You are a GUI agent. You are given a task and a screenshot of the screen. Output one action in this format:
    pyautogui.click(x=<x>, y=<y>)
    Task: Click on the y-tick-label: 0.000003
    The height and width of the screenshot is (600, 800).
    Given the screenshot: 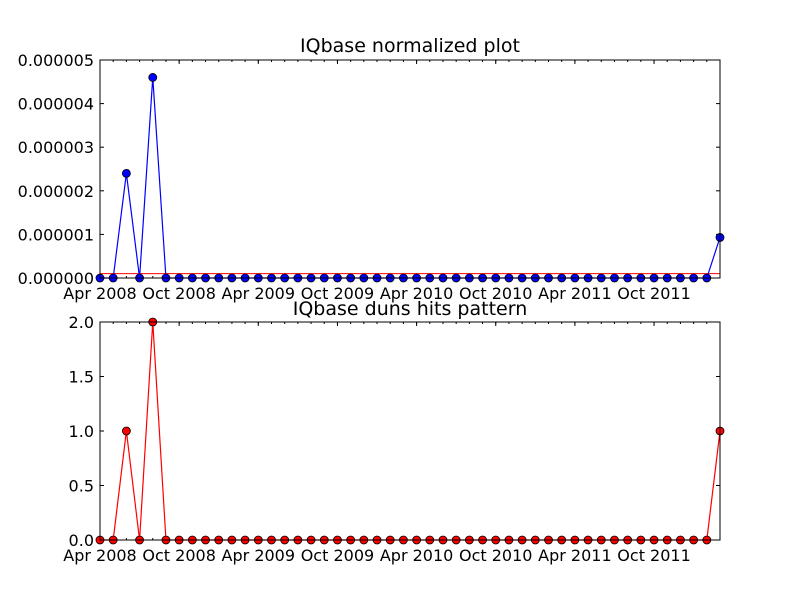 What is the action you would take?
    pyautogui.click(x=56, y=147)
    